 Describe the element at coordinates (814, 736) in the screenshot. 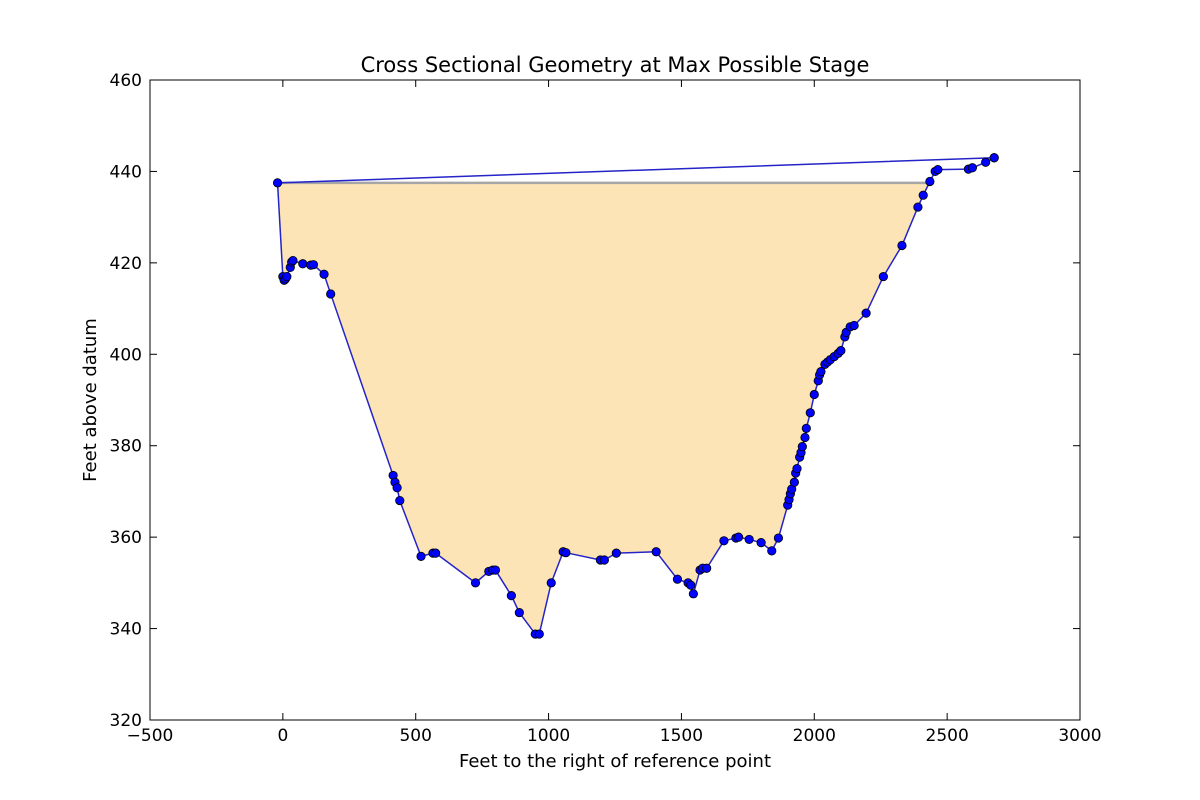

I see `x-tick-label: 2000` at that location.